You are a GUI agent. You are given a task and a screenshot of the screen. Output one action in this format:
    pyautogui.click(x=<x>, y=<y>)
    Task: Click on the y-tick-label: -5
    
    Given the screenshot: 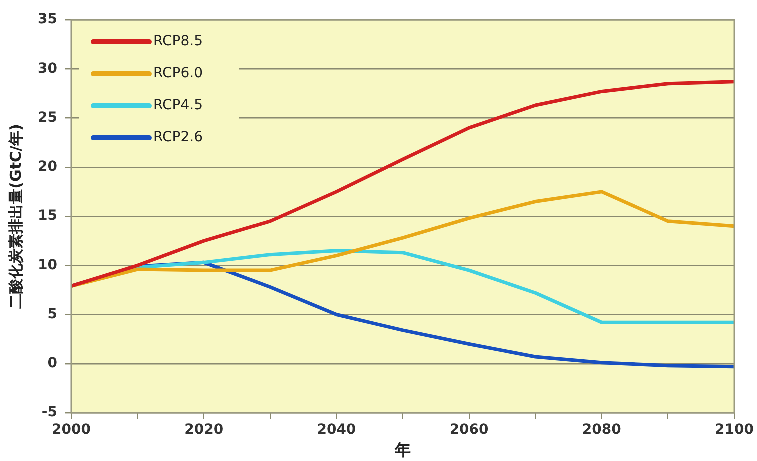 What is the action you would take?
    pyautogui.click(x=50, y=412)
    